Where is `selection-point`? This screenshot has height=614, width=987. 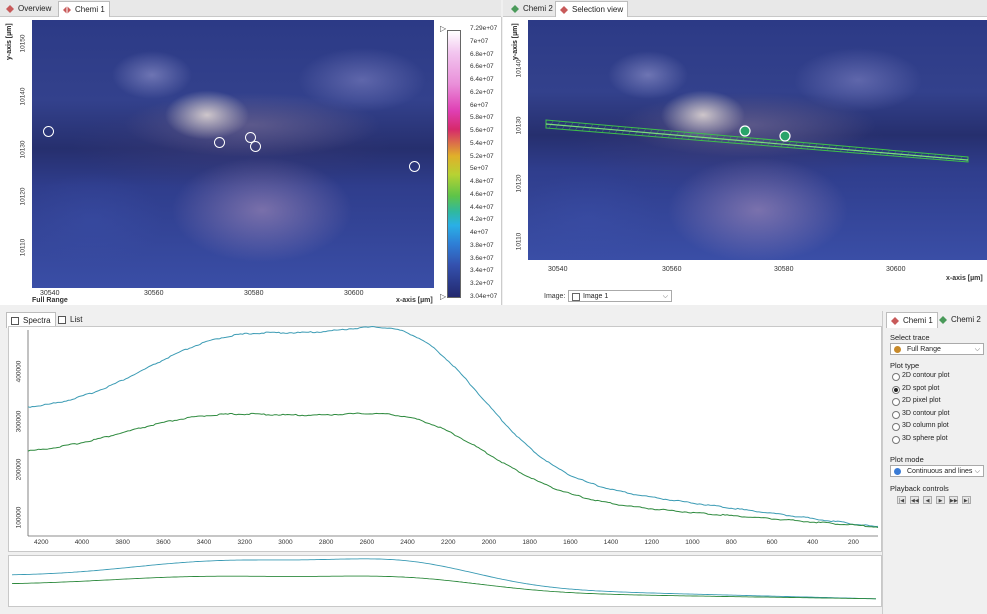 selection-point is located at coordinates (785, 136).